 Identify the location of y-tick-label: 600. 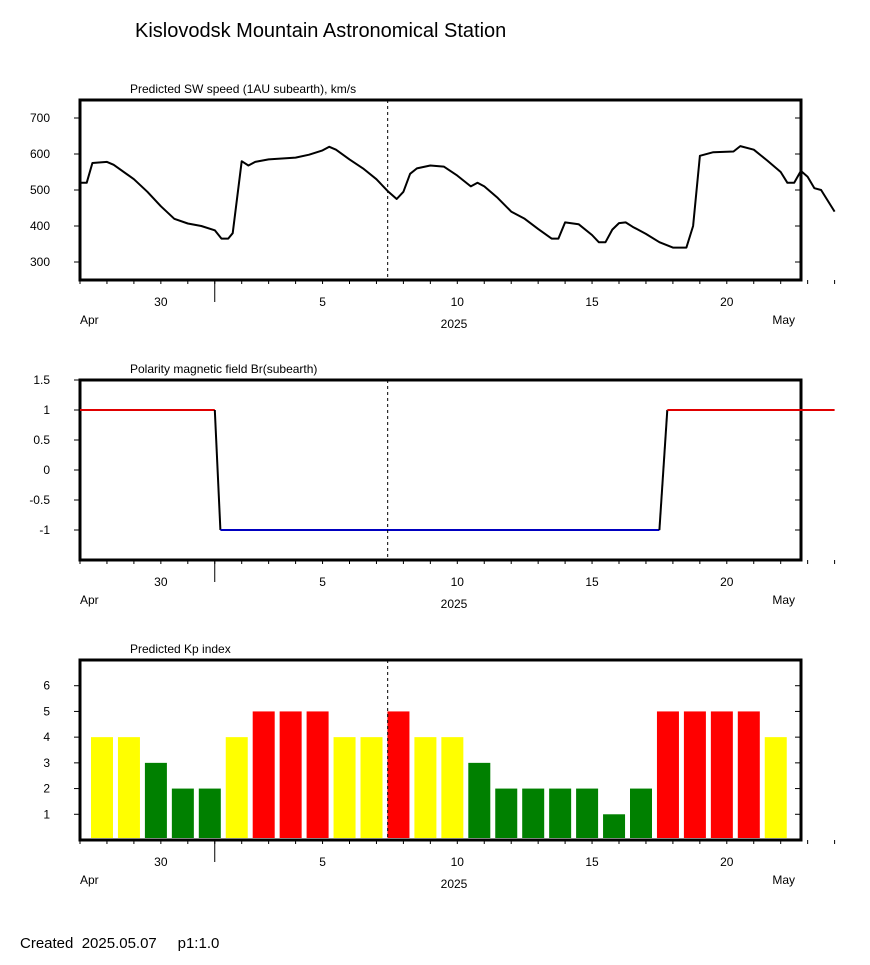
(40, 154).